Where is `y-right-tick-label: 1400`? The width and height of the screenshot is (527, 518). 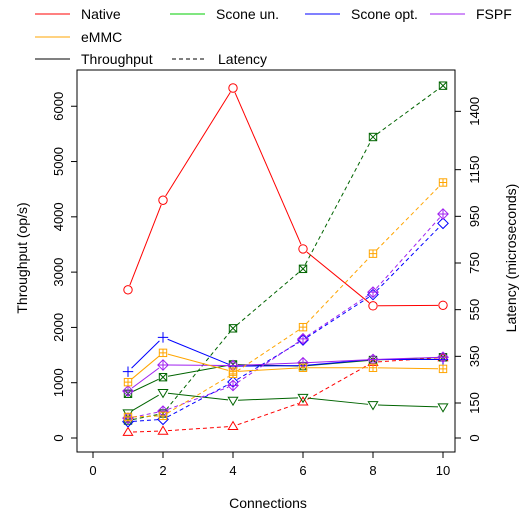
y-right-tick-label: 1400 is located at coordinates (474, 111).